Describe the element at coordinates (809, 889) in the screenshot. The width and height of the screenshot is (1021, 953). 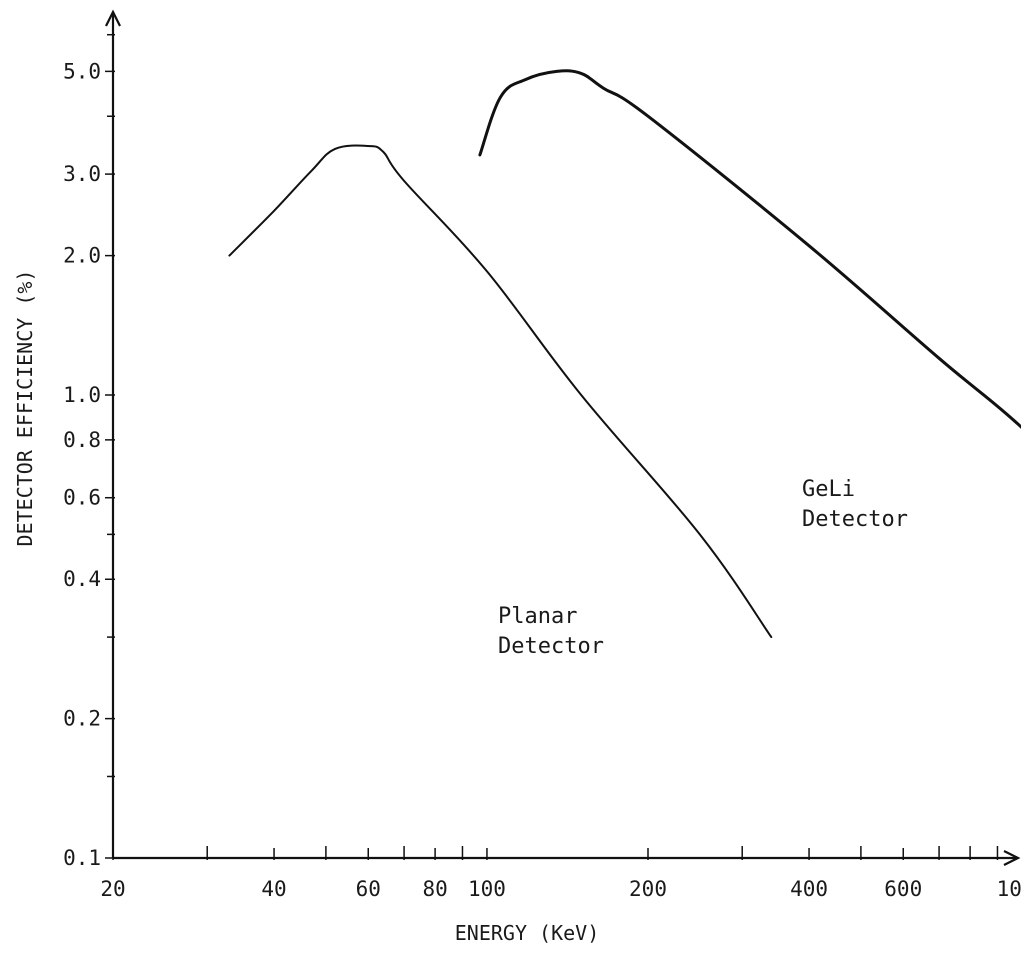
I see `x-tick-label: 400` at that location.